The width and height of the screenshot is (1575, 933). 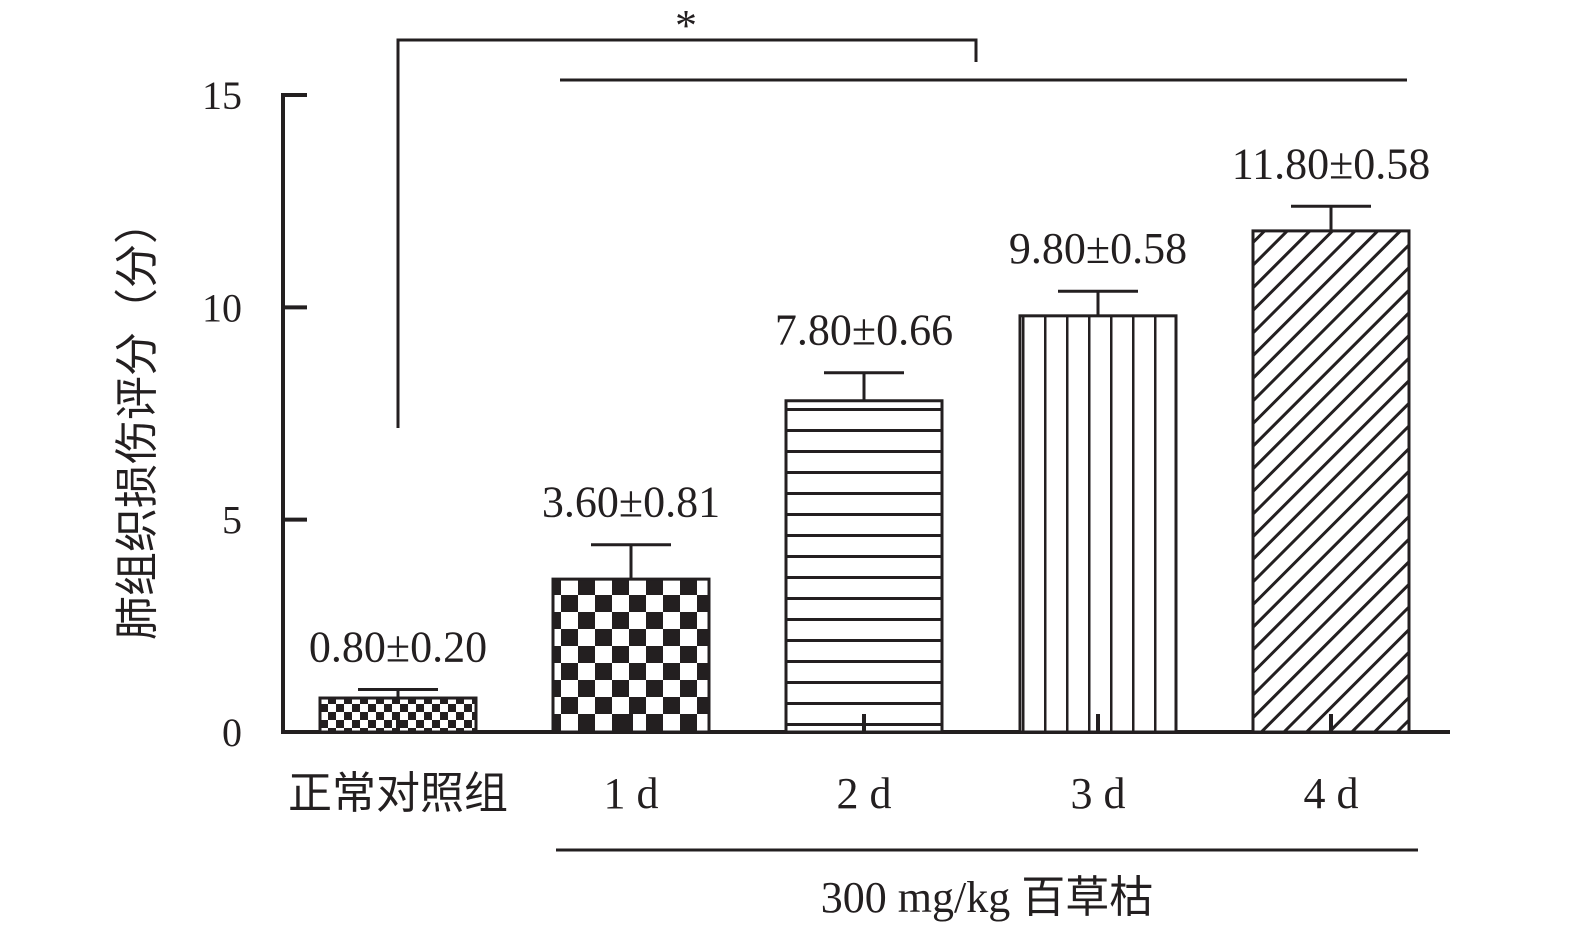 I want to click on category-label-1: 1 d, so click(x=631, y=793).